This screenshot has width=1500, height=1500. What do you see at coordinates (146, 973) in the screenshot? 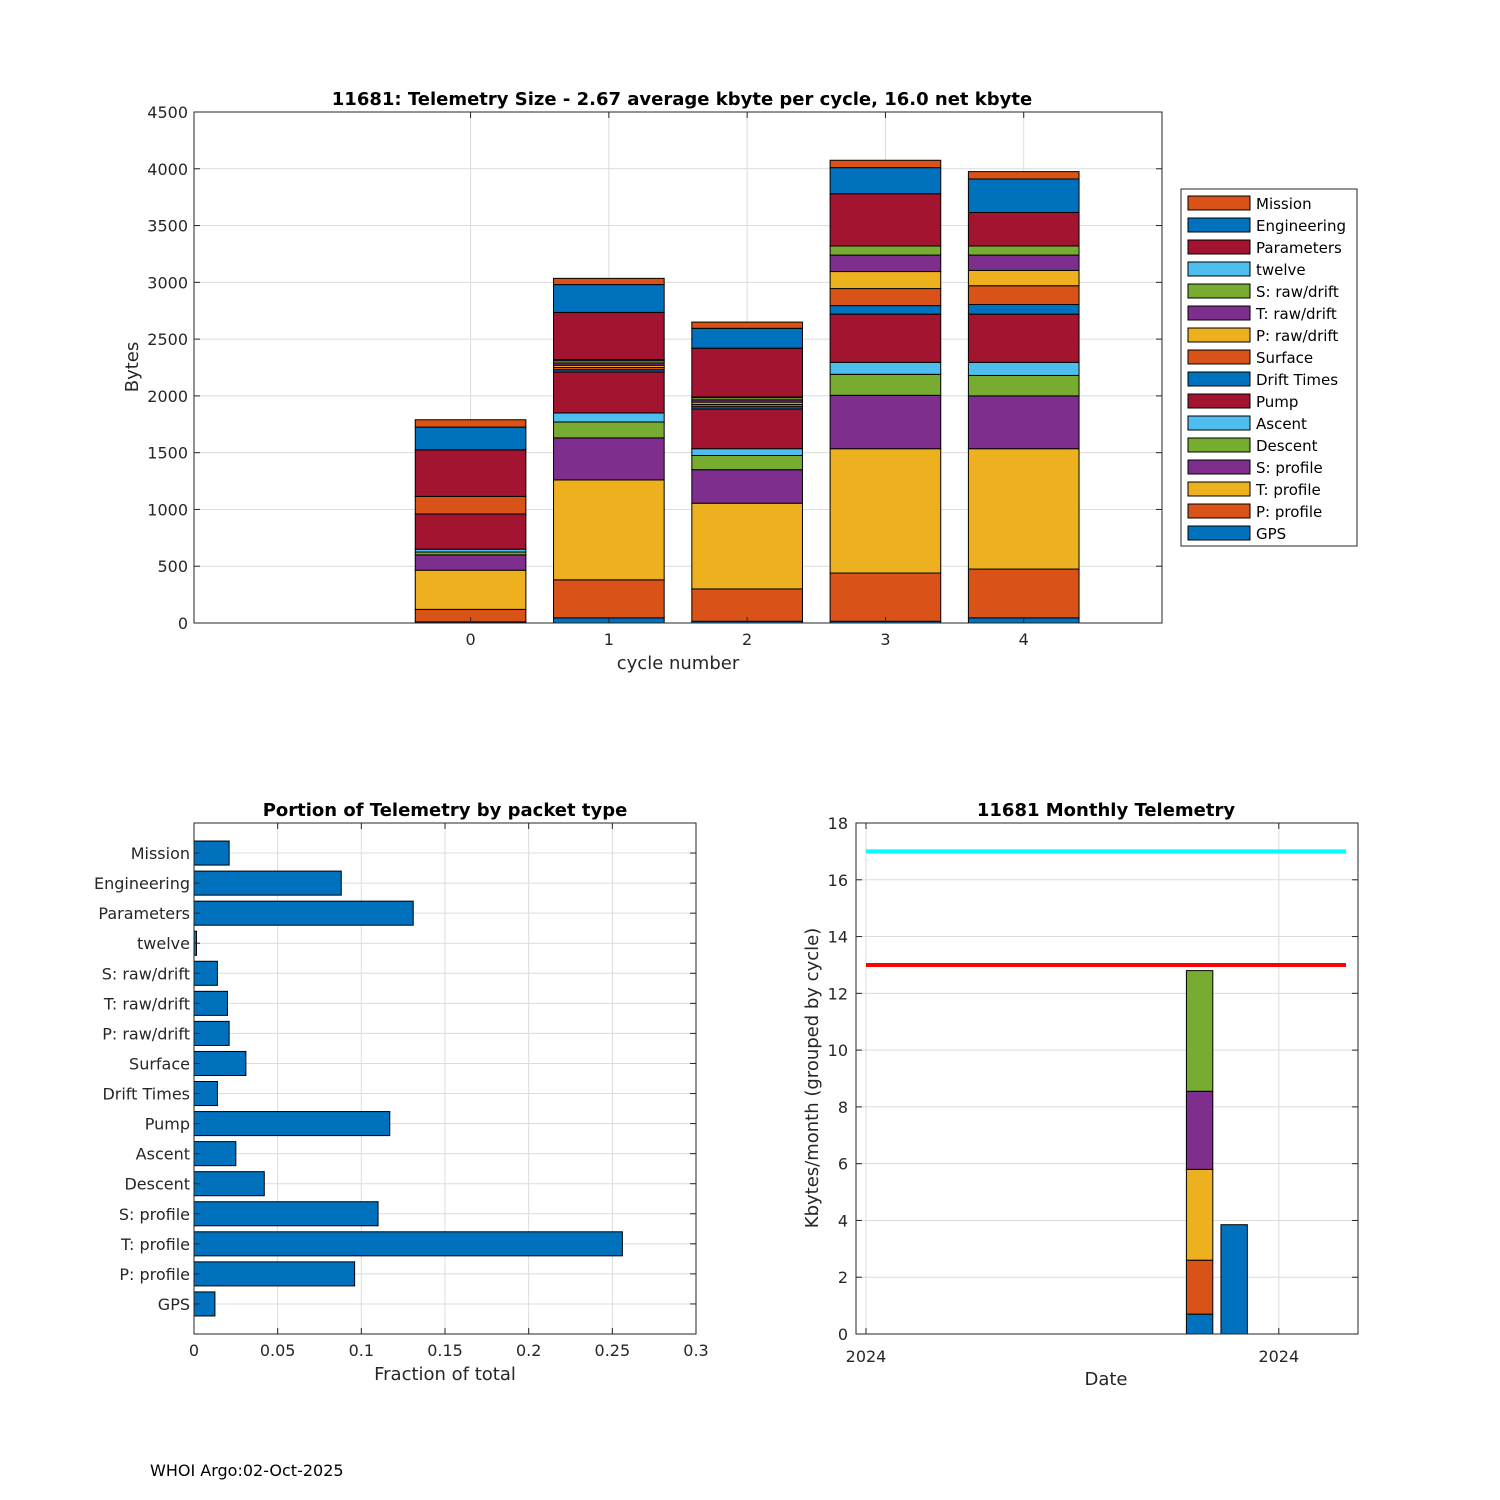
I see `portion-ytick-label: S: raw/drift` at bounding box center [146, 973].